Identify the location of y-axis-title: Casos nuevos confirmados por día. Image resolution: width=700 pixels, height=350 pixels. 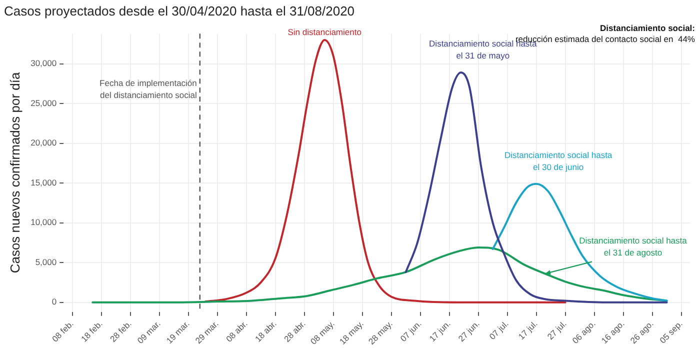
(14, 173).